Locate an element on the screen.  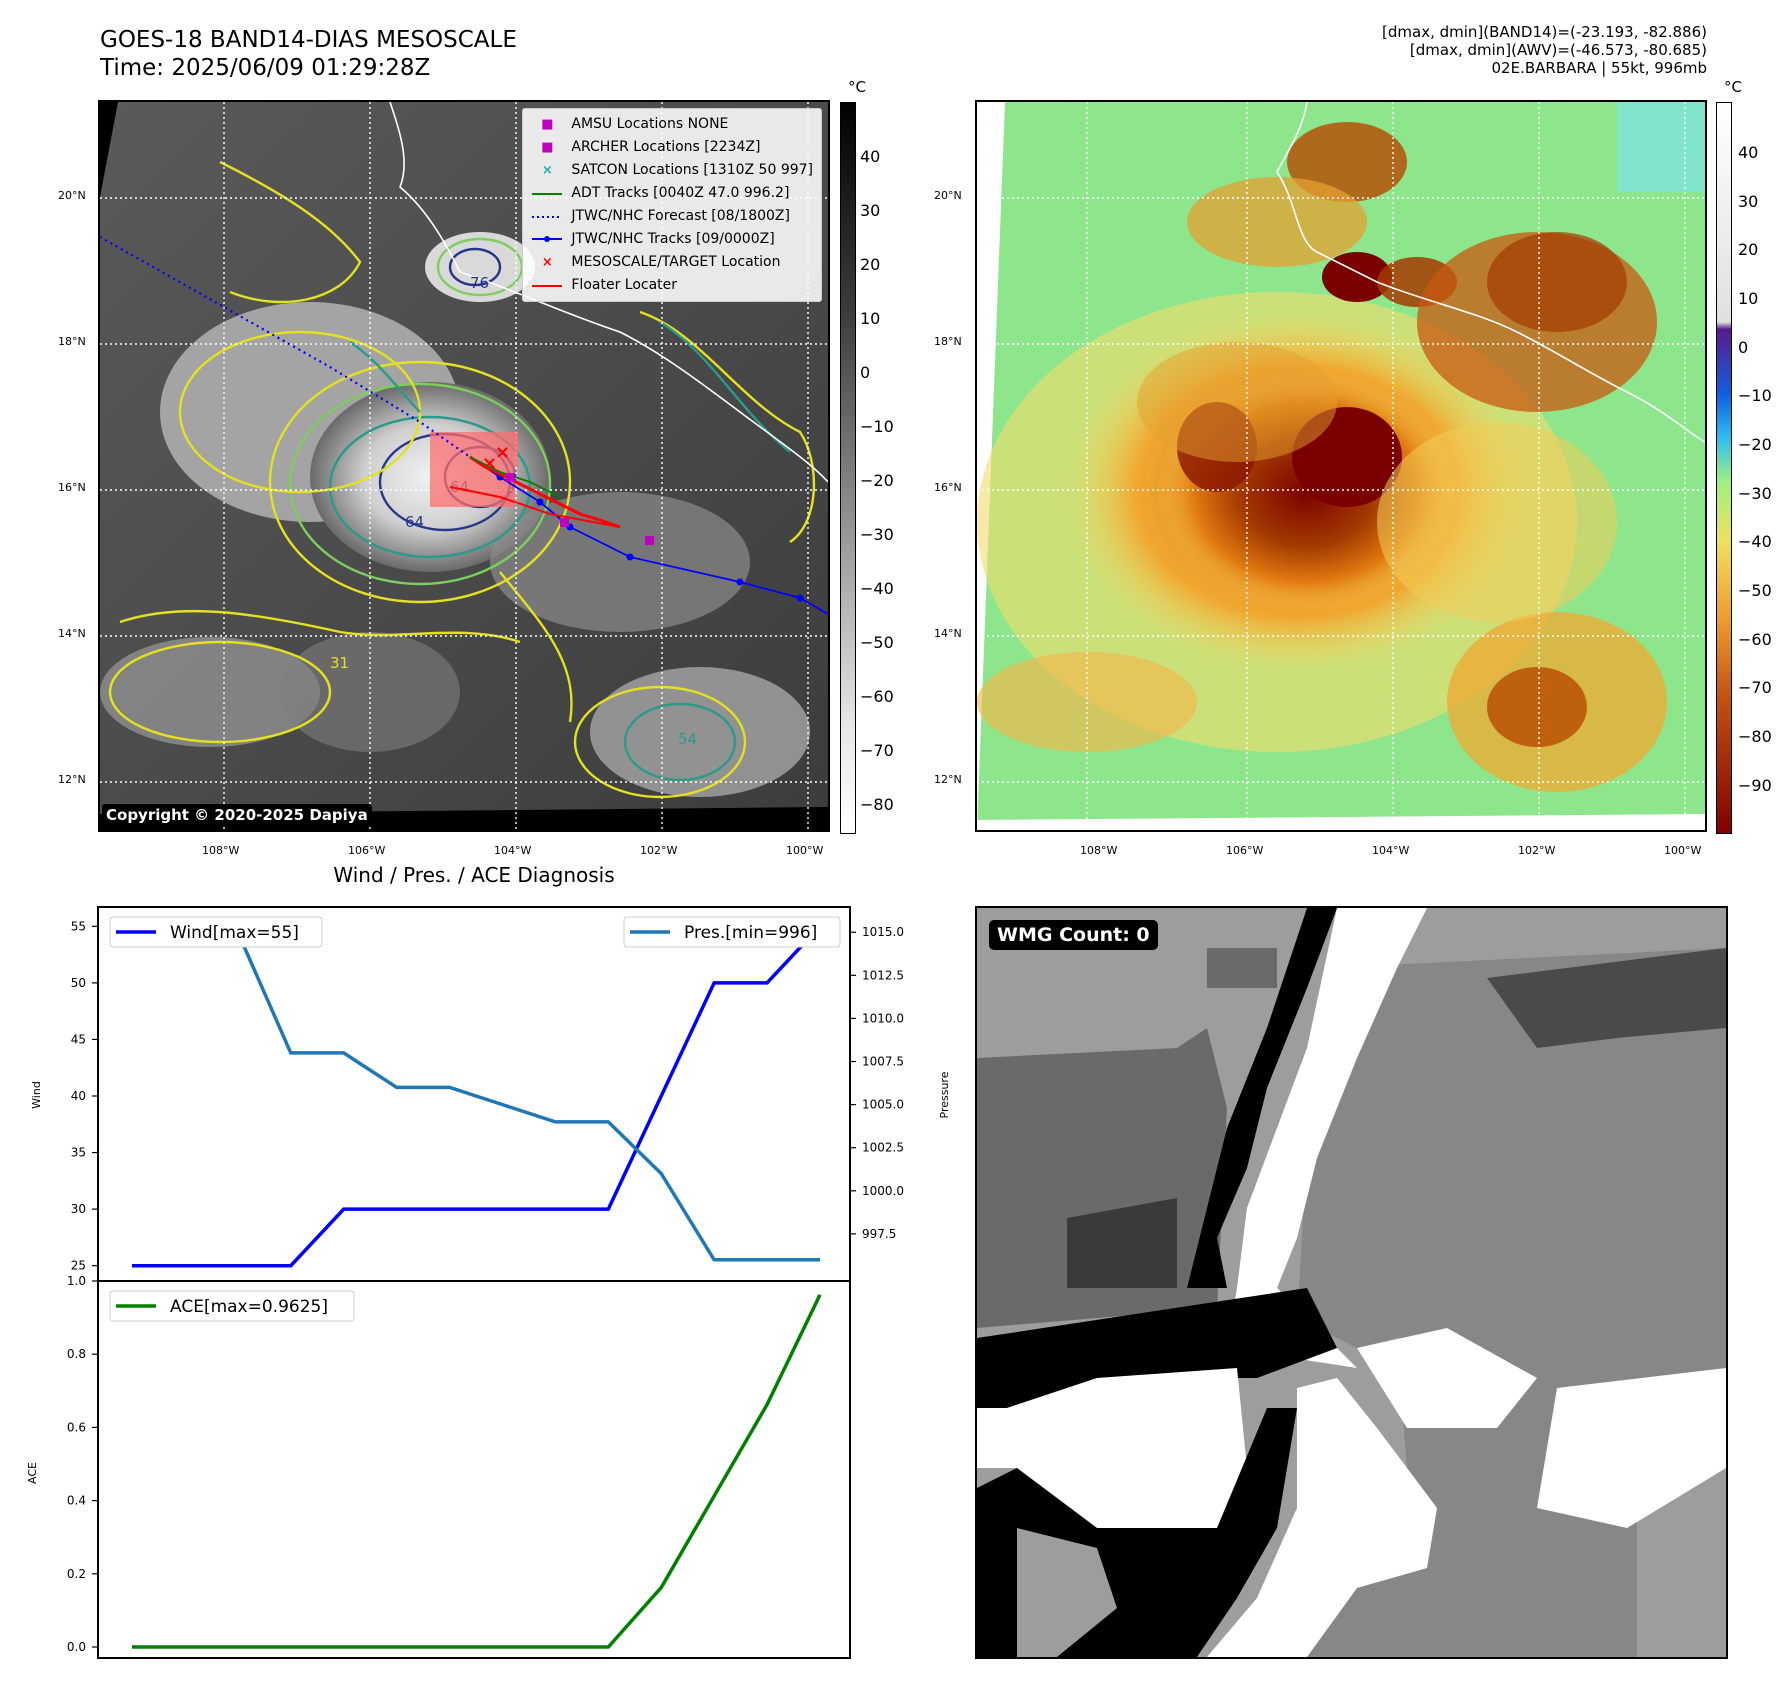
right-colorbar-unit: °C is located at coordinates (1733, 87).